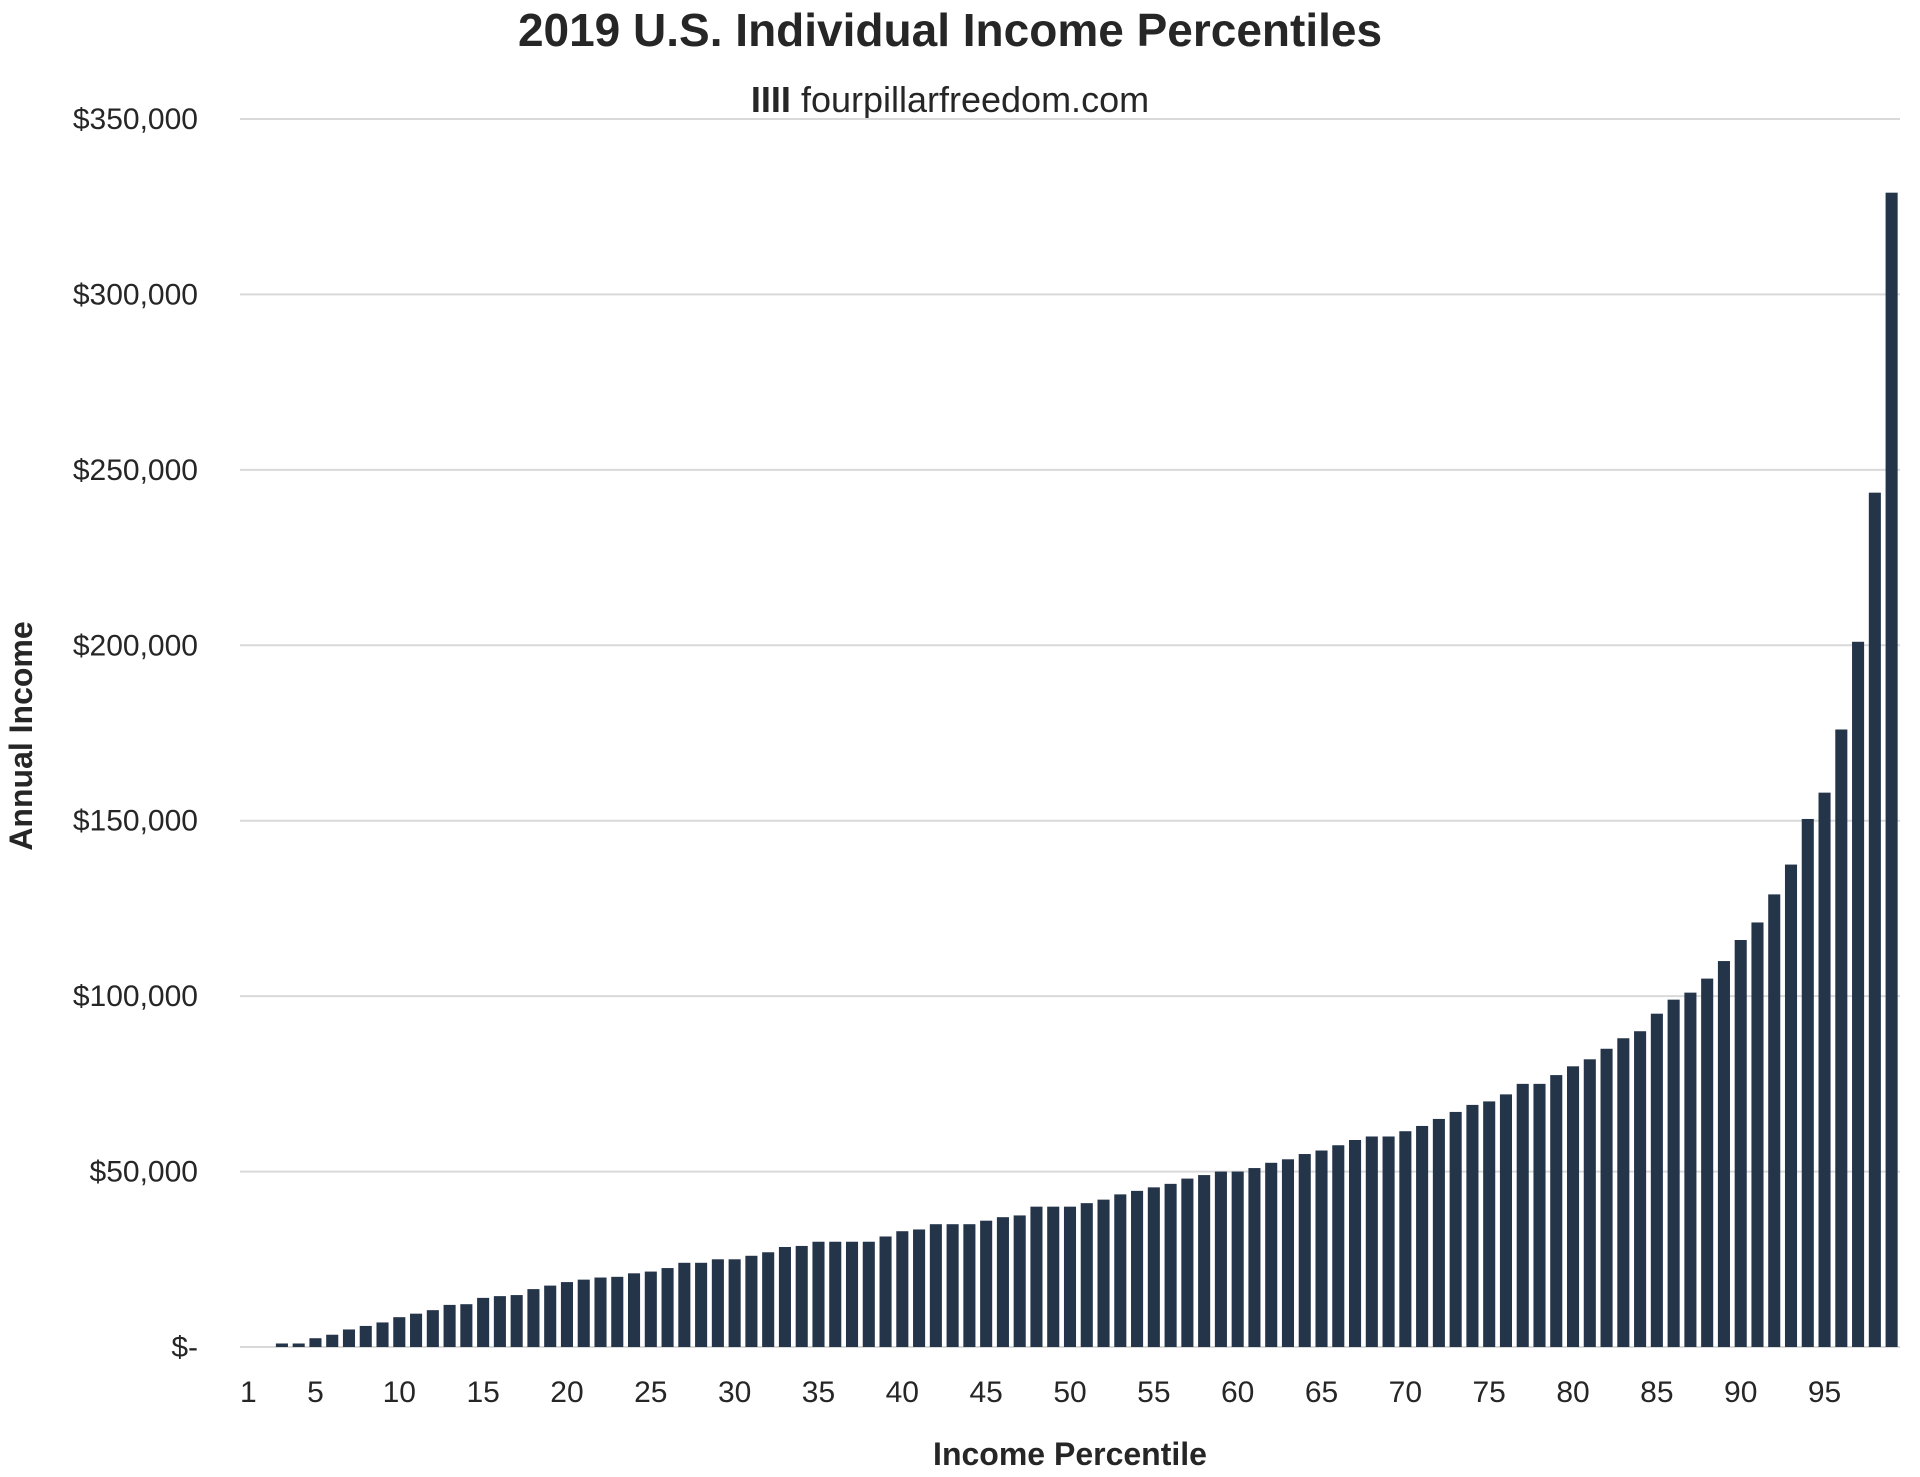 The height and width of the screenshot is (1477, 1920). I want to click on y-tick-label: $100,000, so click(135, 996).